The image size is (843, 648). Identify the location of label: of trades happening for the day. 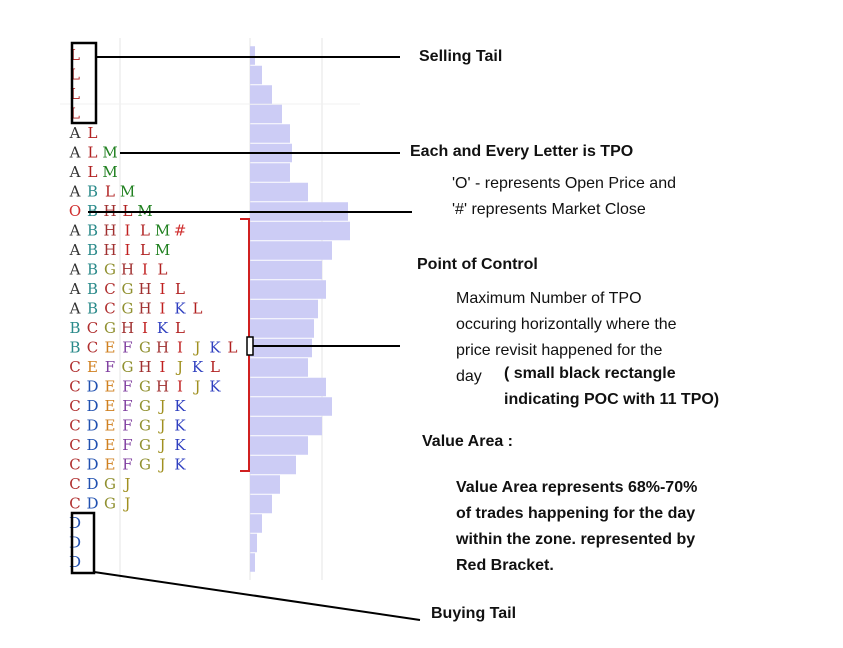
(575, 513).